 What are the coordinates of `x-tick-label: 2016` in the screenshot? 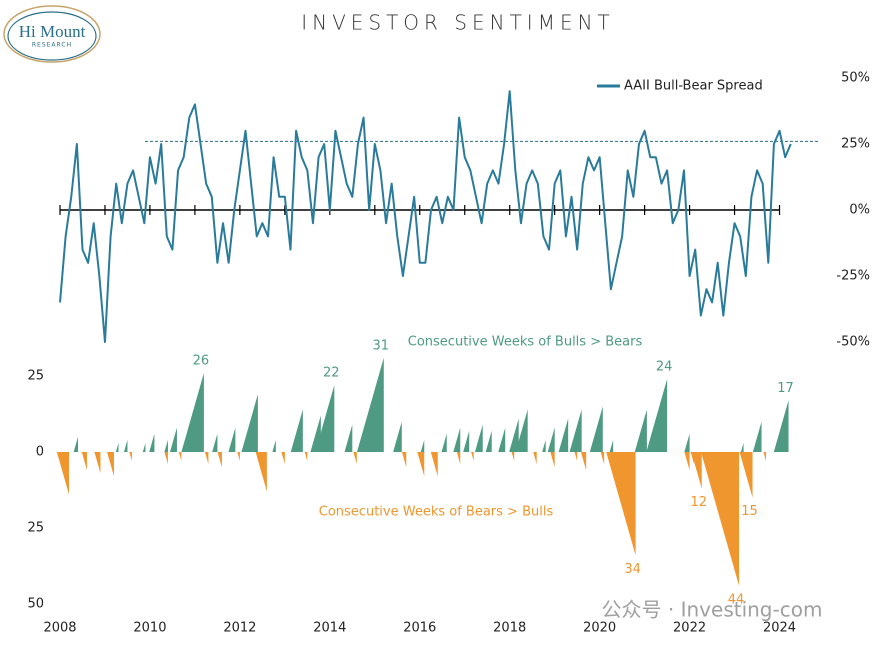 It's located at (419, 628).